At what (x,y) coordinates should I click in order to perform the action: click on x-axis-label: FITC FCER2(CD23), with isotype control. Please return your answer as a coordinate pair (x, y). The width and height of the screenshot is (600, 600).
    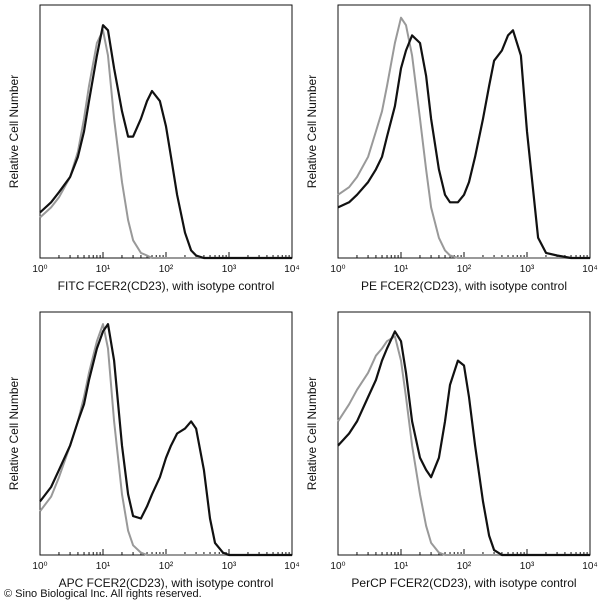
    Looking at the image, I should click on (166, 286).